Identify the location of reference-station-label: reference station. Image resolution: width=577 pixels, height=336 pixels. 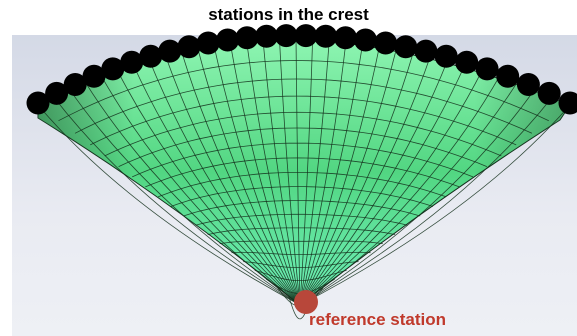
(377, 319).